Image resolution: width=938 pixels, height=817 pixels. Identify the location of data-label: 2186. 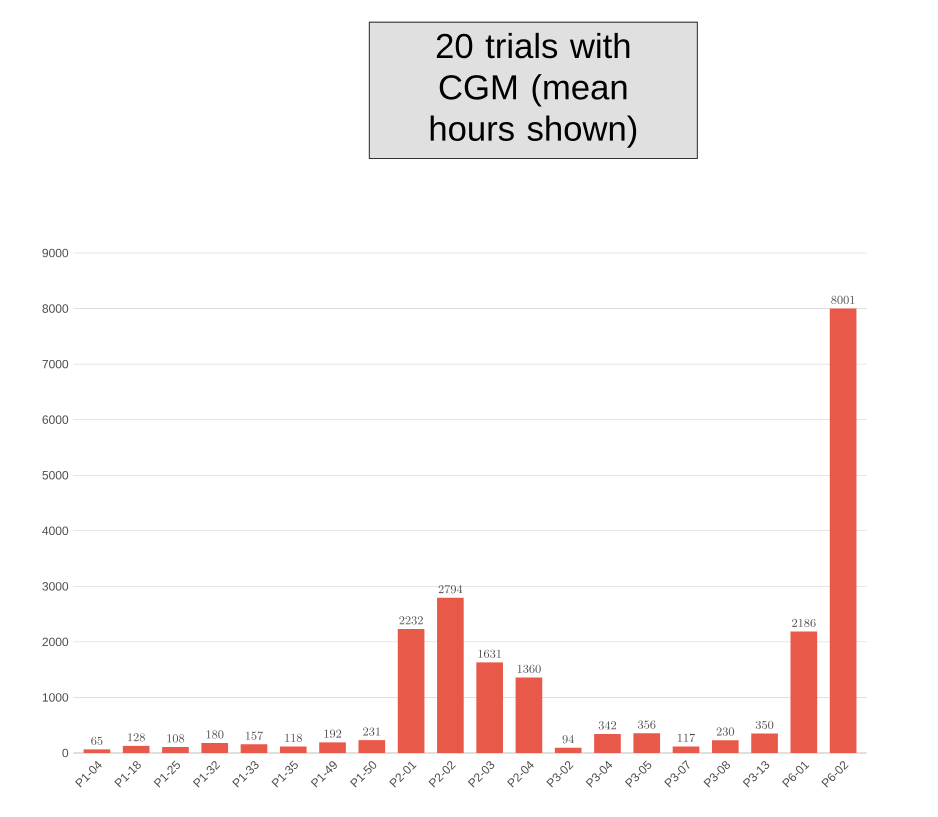
(804, 623).